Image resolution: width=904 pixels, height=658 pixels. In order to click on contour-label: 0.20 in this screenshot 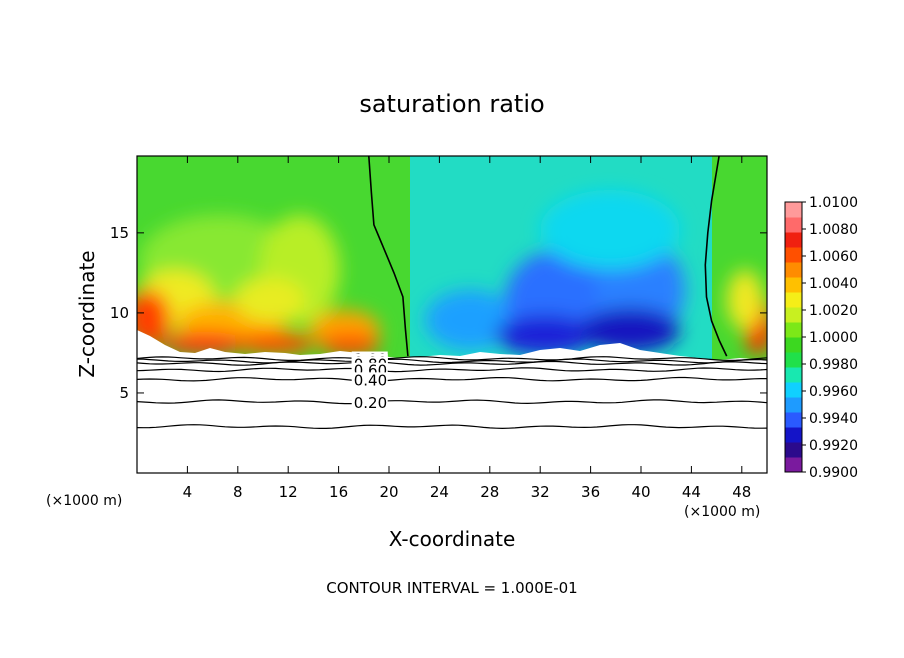, I will do `click(370, 403)`.